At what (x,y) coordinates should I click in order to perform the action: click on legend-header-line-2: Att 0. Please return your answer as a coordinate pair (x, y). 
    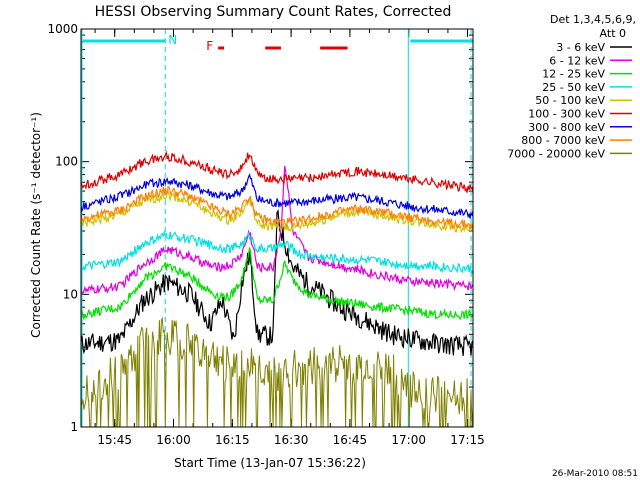
    Looking at the image, I should click on (613, 33).